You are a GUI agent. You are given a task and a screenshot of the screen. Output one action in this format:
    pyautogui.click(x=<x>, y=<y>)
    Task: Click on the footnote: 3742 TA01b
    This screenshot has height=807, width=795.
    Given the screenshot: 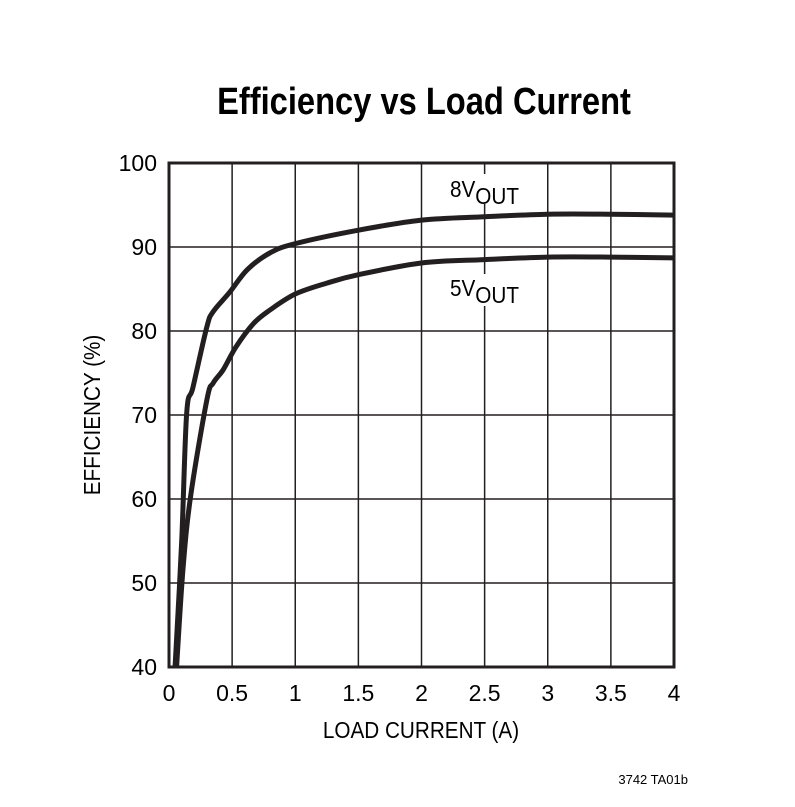 What is the action you would take?
    pyautogui.click(x=653, y=779)
    